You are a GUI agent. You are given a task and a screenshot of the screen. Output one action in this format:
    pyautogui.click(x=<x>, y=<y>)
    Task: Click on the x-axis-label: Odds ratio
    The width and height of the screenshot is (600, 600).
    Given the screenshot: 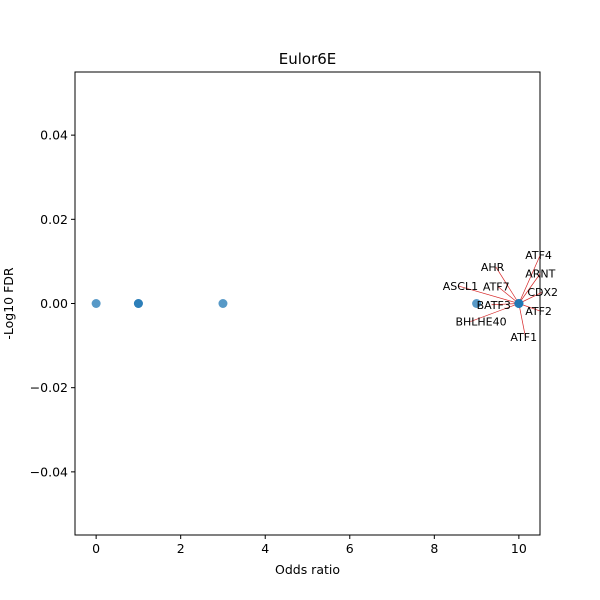 What is the action you would take?
    pyautogui.click(x=307, y=569)
    